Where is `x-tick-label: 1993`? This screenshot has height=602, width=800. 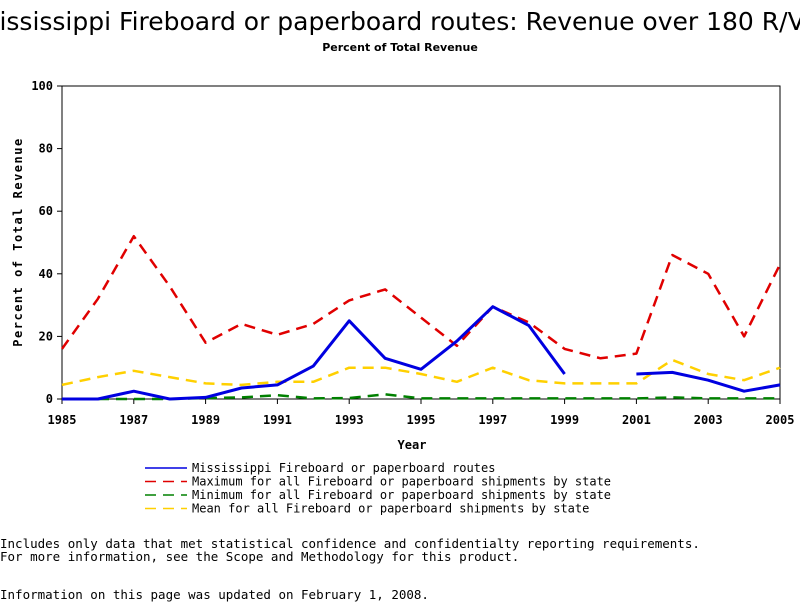 x-tick-label: 1993 is located at coordinates (349, 420).